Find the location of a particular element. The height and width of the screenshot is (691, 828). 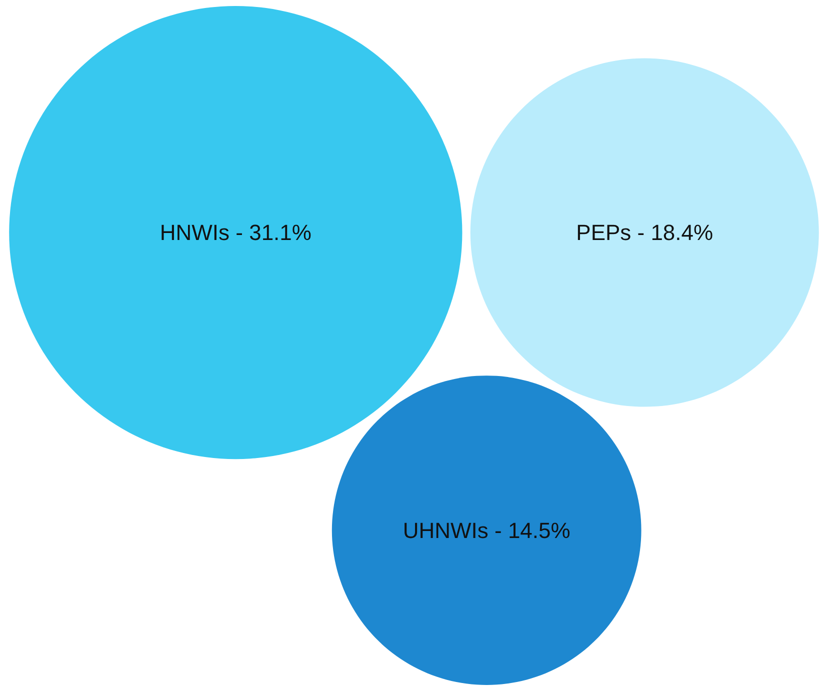

data-label: 14.5% is located at coordinates (539, 530).